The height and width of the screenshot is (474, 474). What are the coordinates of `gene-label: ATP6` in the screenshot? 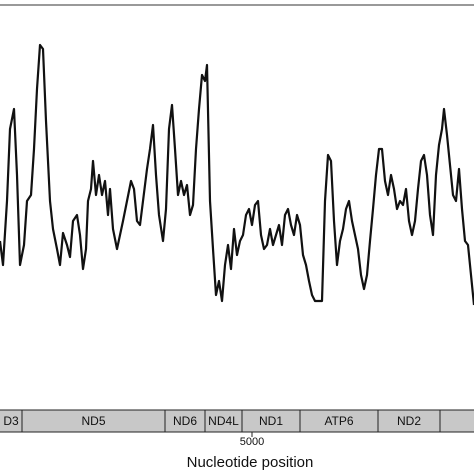 It's located at (338, 421).